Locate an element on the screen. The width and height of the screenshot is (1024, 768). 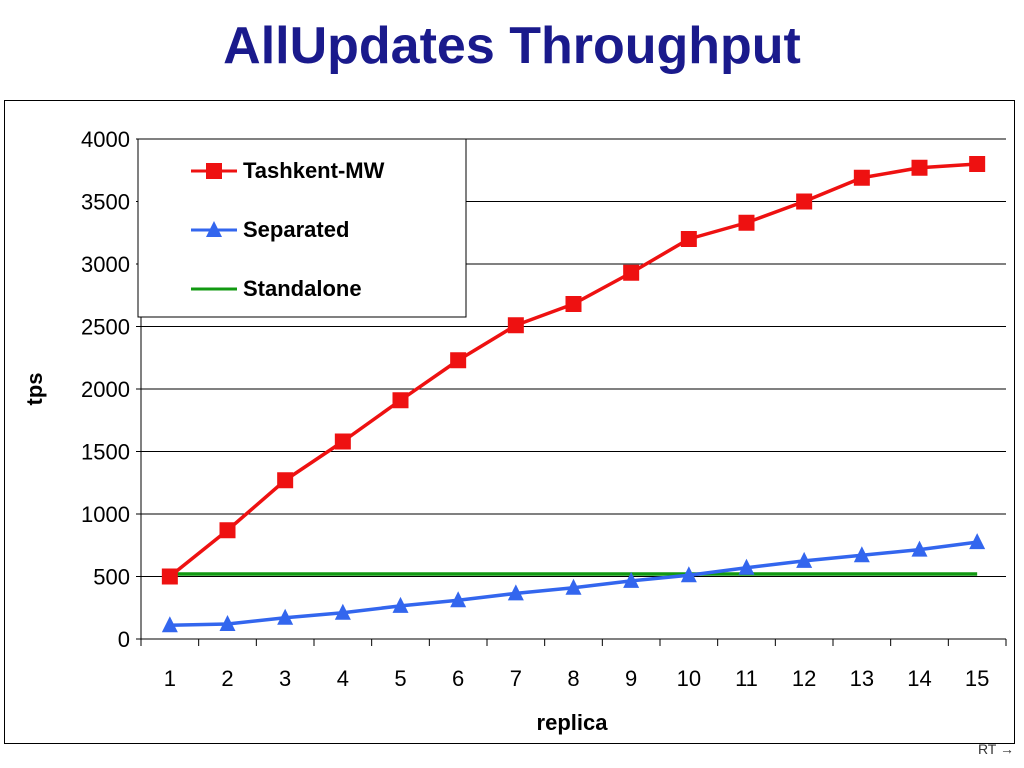
x-tick-label-11: 11 is located at coordinates (746, 678).